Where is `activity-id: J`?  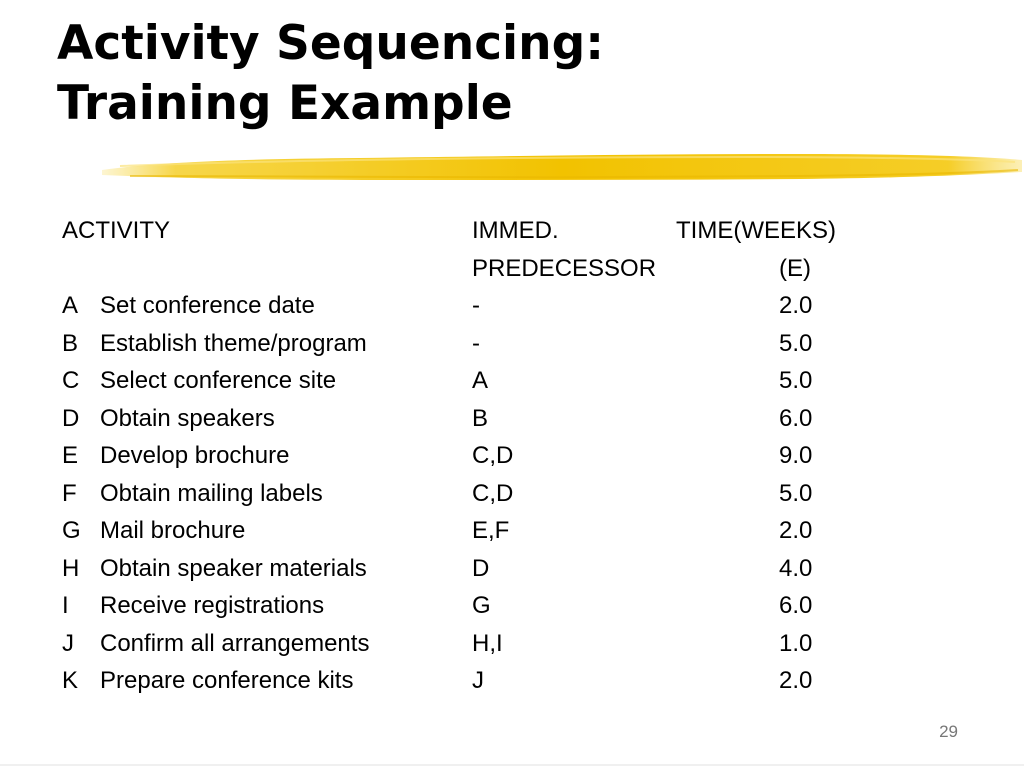 activity-id: J is located at coordinates (68, 643).